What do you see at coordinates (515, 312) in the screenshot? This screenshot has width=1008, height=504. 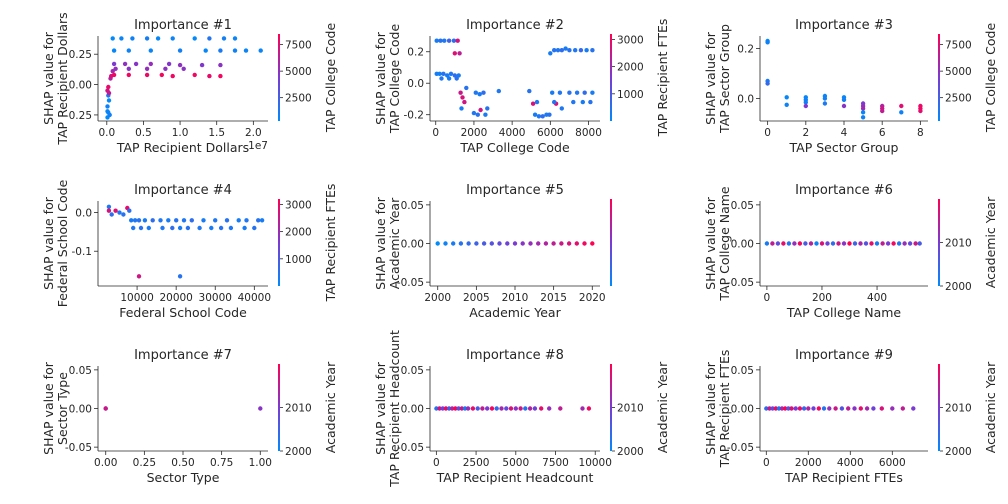 I see `x-axis-label: Academic Year` at bounding box center [515, 312].